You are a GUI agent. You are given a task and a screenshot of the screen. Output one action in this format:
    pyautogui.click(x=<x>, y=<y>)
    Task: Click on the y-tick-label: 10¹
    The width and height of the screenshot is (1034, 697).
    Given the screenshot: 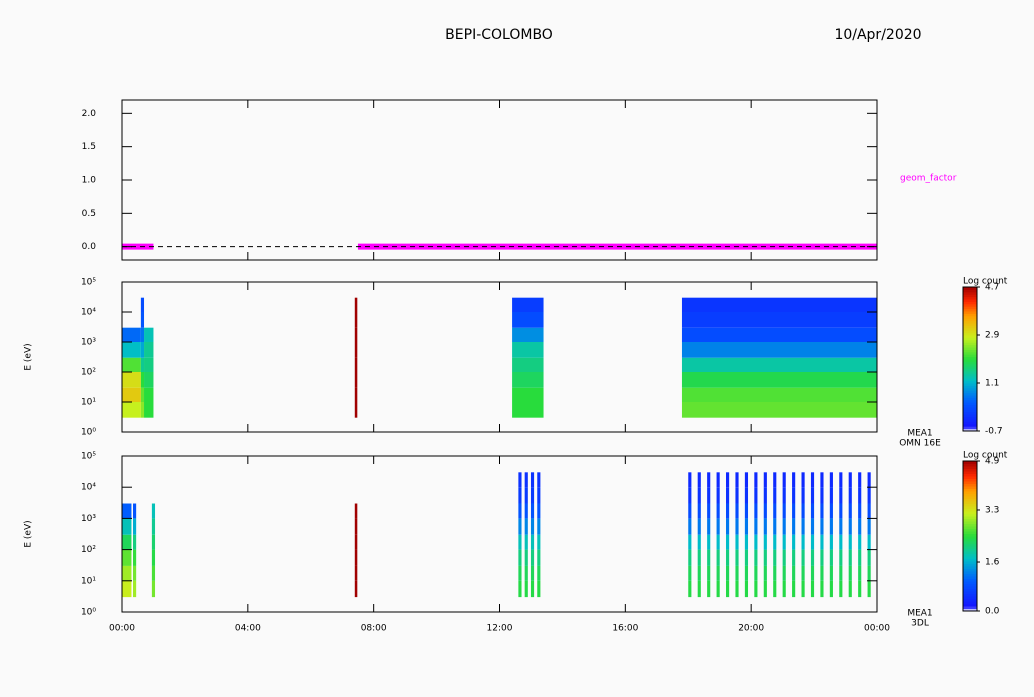 What is the action you would take?
    pyautogui.click(x=88, y=581)
    